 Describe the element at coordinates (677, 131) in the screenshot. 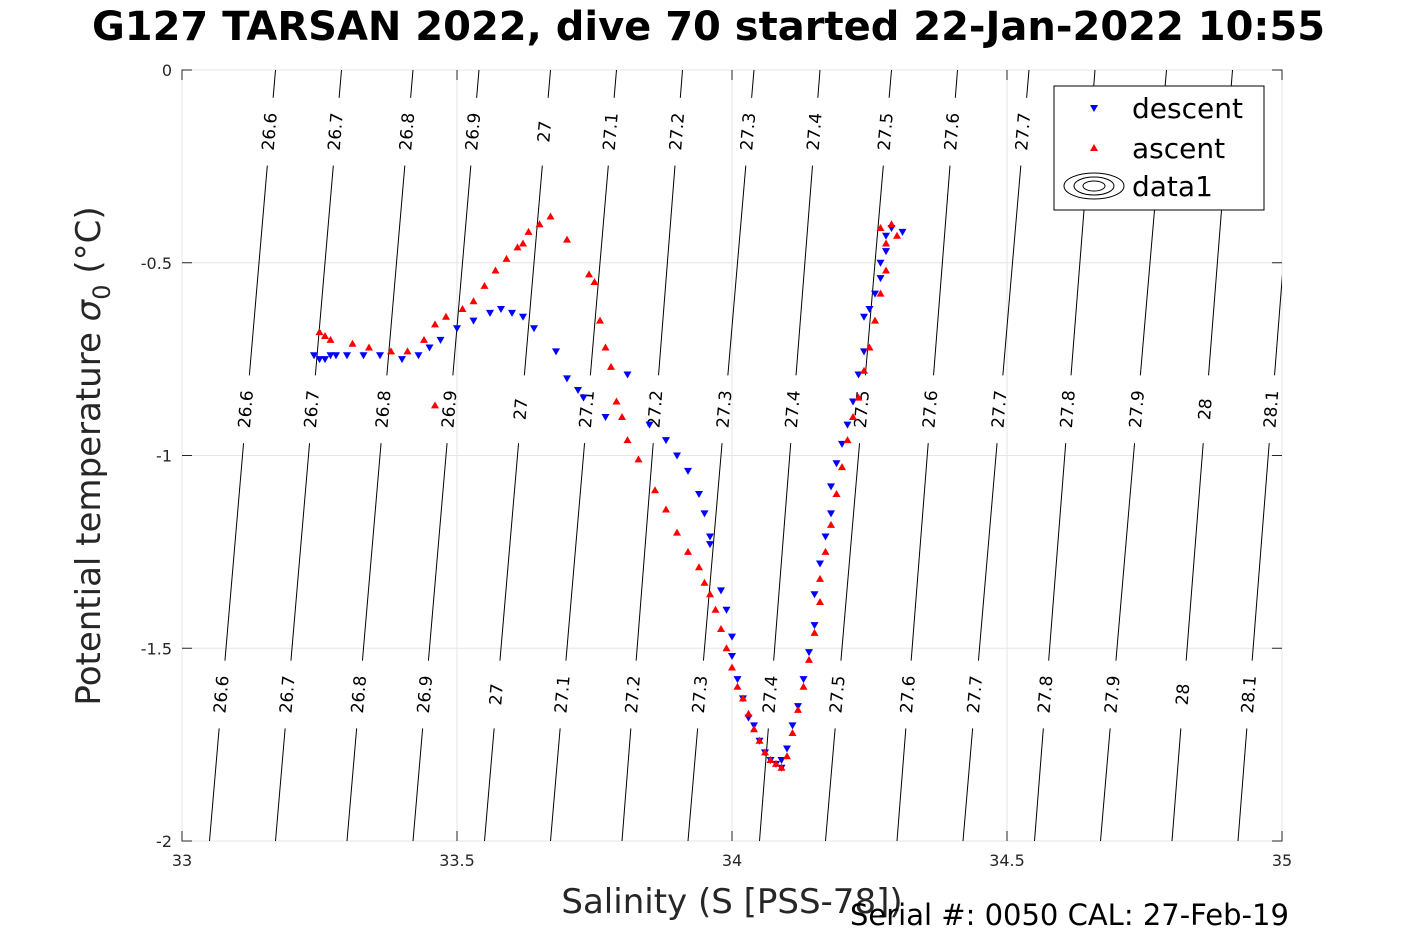

I see `contour-label: 27.2` at that location.